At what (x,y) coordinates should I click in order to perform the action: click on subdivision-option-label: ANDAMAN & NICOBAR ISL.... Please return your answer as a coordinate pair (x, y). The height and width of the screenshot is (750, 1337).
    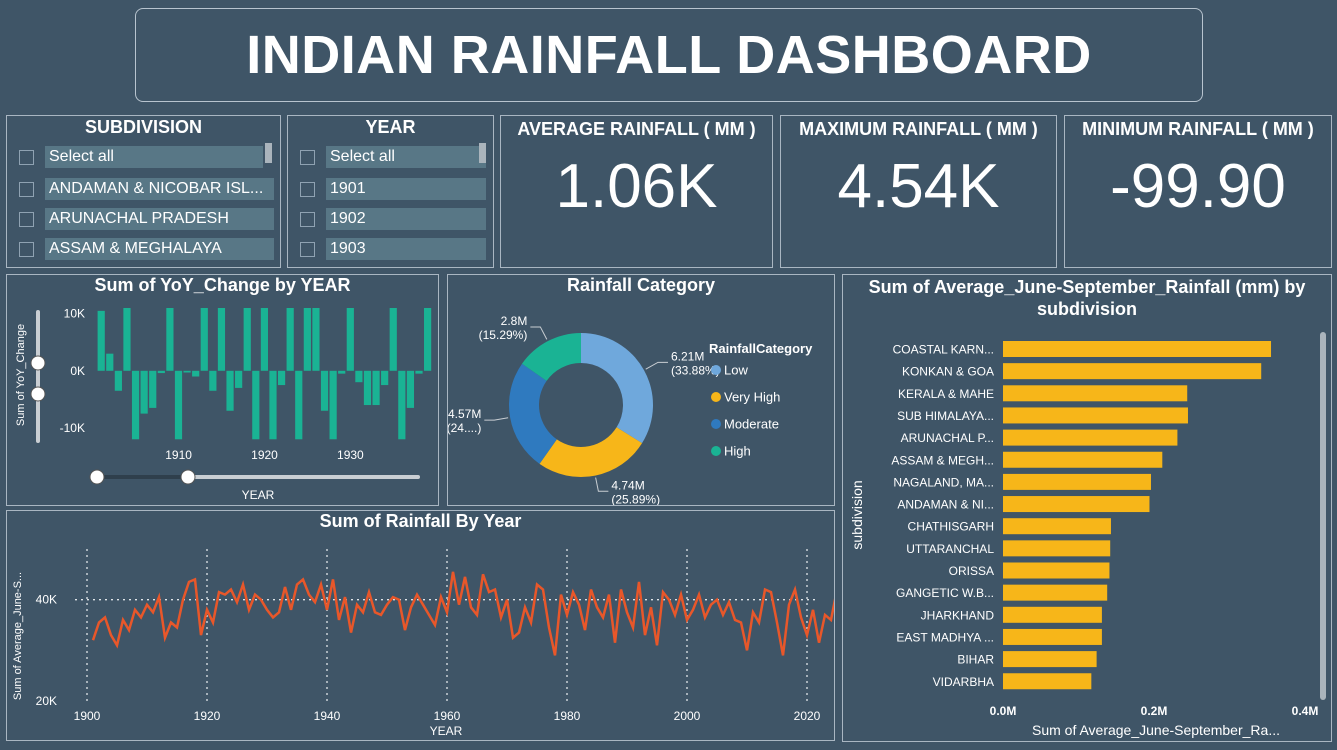
    Looking at the image, I should click on (159, 189).